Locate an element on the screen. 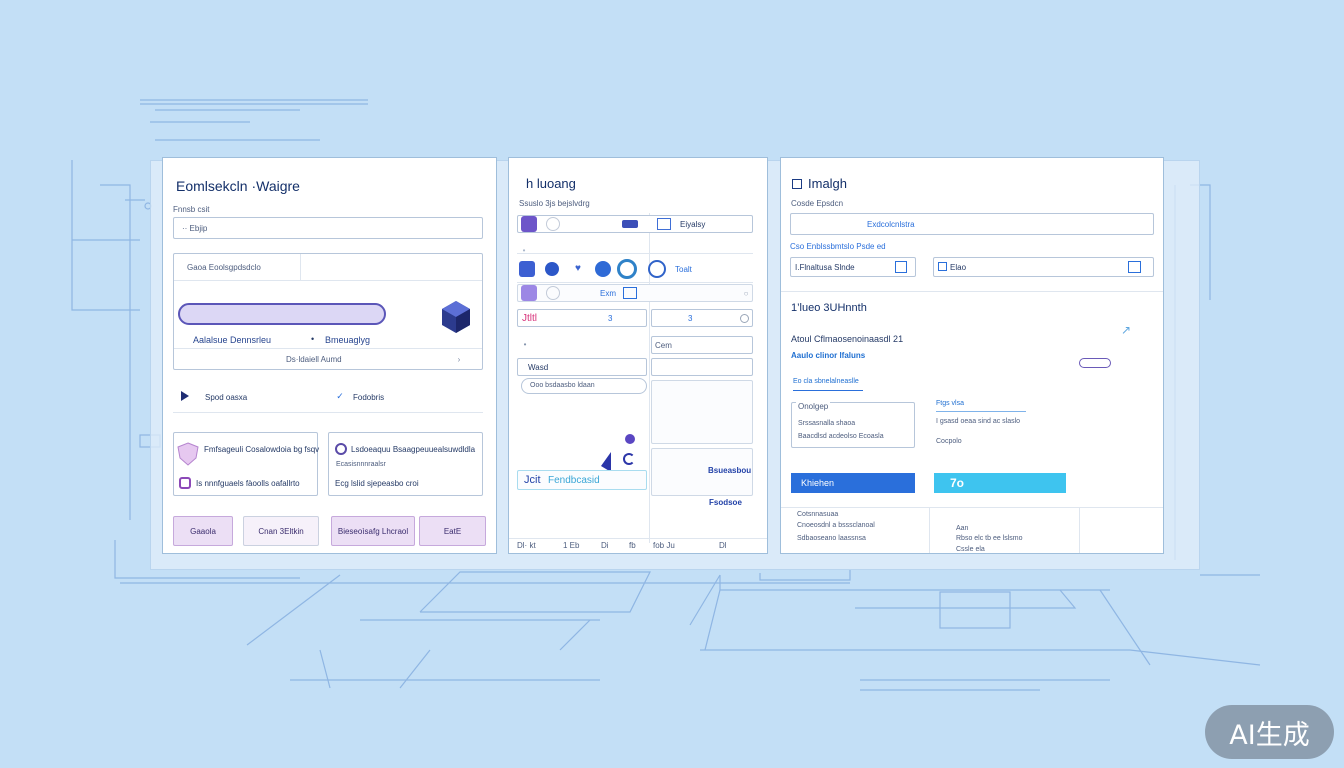 The image size is (1344, 768). list-2-line1: Aan is located at coordinates (962, 528).